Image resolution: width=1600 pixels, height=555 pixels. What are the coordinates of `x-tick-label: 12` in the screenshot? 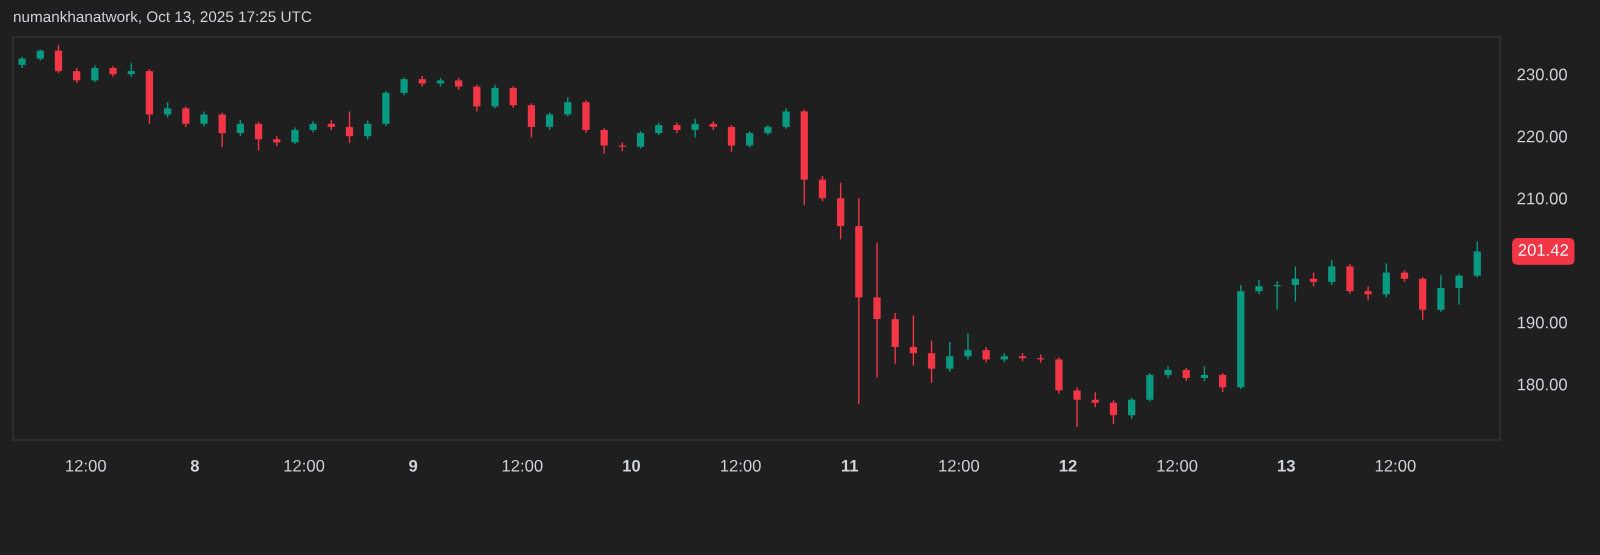 It's located at (1068, 465).